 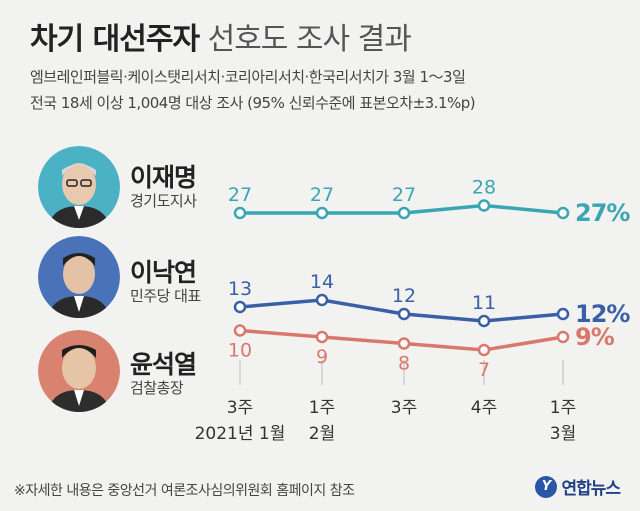 What do you see at coordinates (240, 289) in the screenshot?
I see `data-label: 13` at bounding box center [240, 289].